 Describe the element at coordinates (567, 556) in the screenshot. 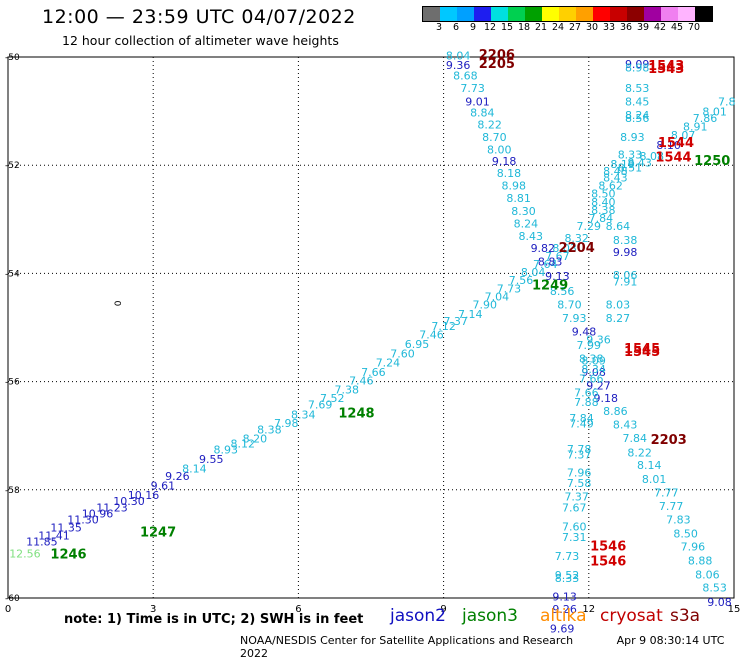

I see `swh-value: 7.73` at that location.